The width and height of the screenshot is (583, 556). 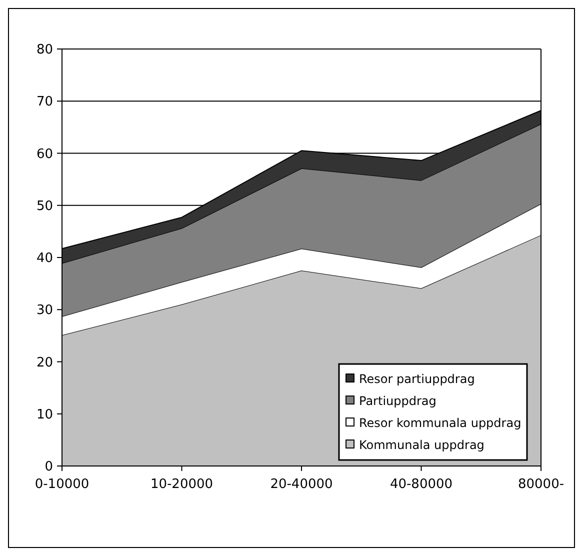 What do you see at coordinates (44, 414) in the screenshot?
I see `y-tick-label: 10` at bounding box center [44, 414].